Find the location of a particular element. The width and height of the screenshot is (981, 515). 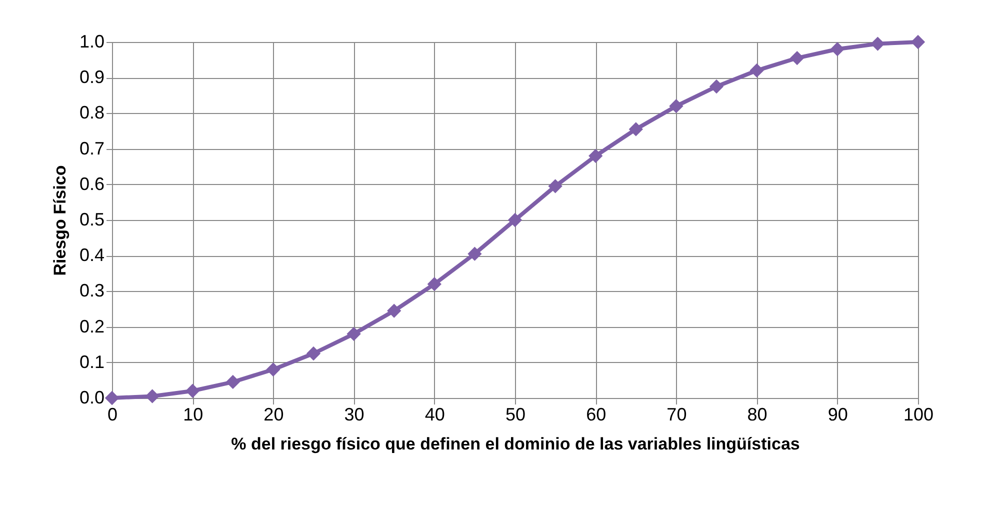

y-axis-title: Riesgo Físico is located at coordinates (60, 220).